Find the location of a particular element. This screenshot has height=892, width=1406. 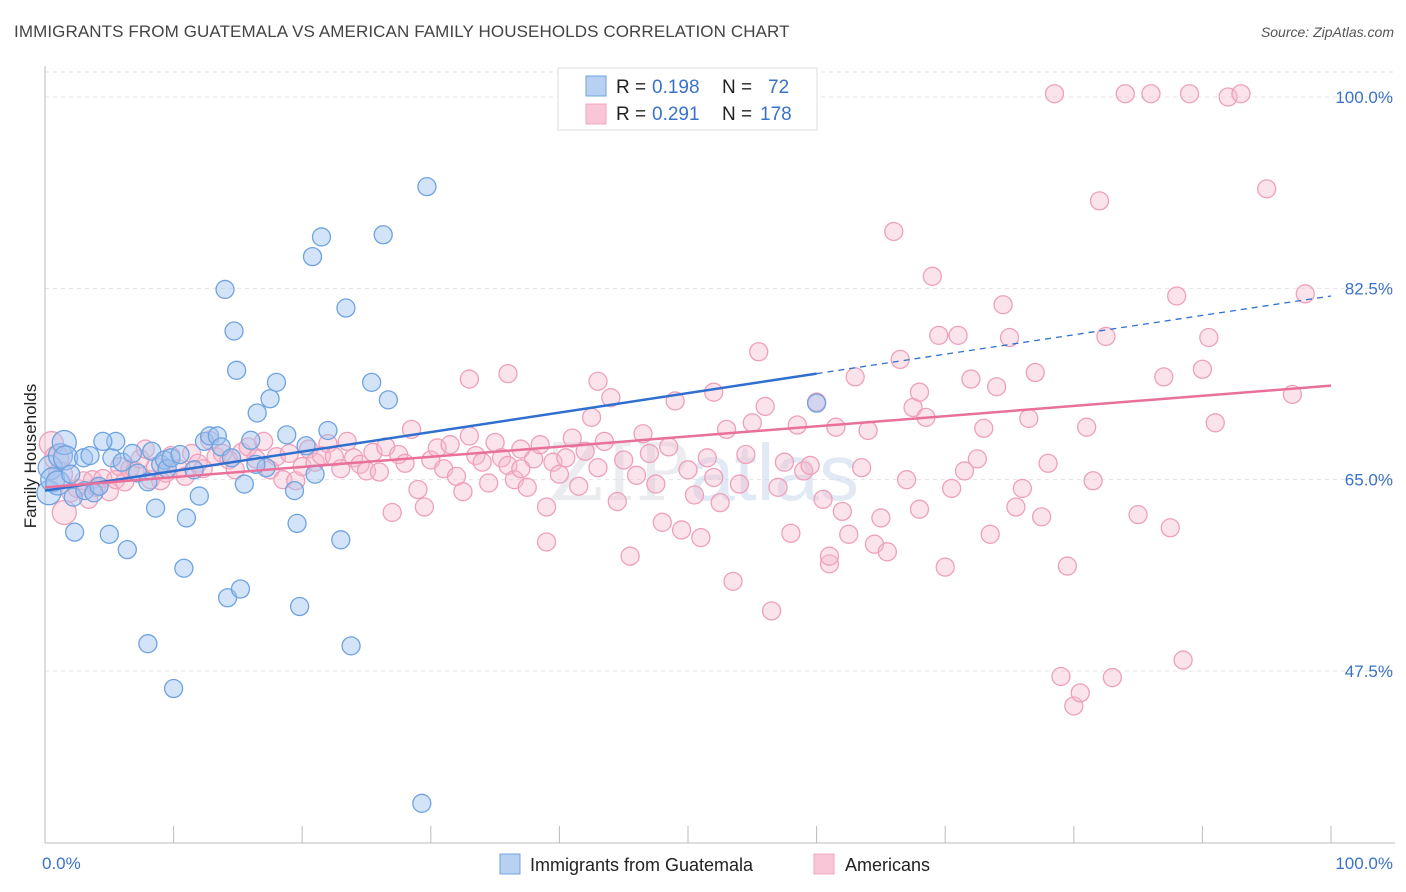

legend-box: R = 0.198 N = 72 R = 0.291 N = 178 is located at coordinates (687, 99).